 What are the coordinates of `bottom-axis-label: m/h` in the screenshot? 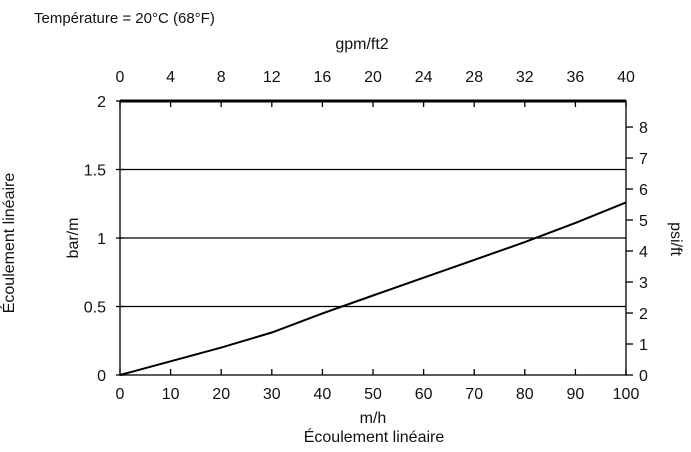 It's located at (373, 418).